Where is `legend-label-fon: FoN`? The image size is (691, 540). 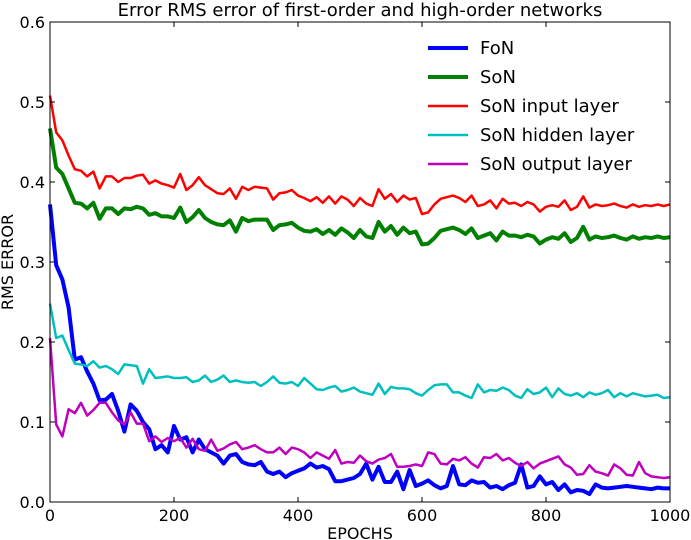
legend-label-fon: FoN is located at coordinates (497, 48).